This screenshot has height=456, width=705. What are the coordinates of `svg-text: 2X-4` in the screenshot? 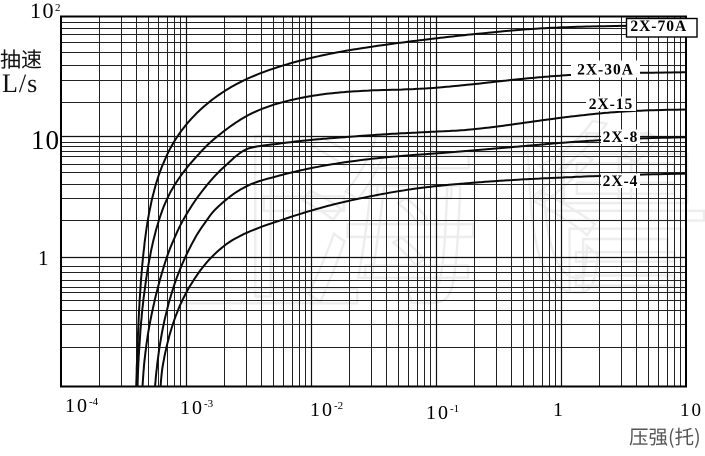 It's located at (621, 181).